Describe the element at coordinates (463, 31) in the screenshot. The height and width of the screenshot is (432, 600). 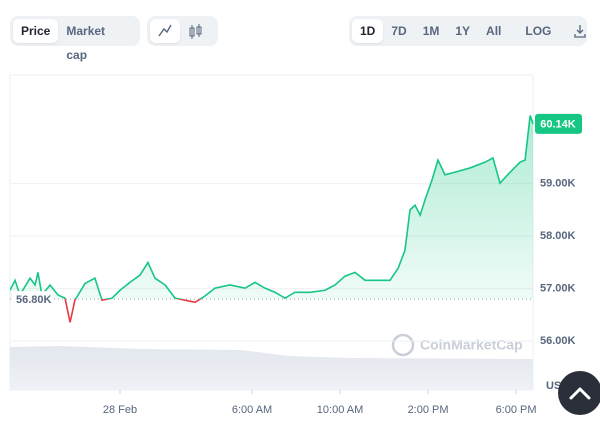
I see `range-tab: 1Y` at that location.